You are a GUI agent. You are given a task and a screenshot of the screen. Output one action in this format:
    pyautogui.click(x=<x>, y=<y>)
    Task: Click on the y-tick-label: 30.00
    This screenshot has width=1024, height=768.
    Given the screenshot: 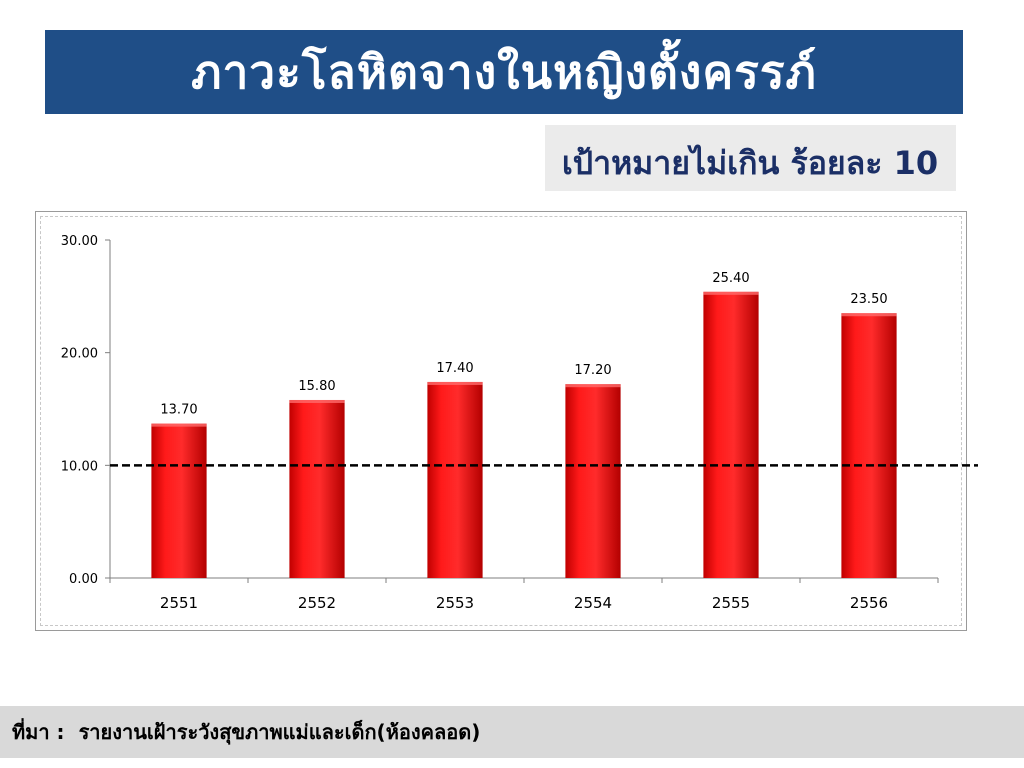 What is the action you would take?
    pyautogui.click(x=79, y=241)
    